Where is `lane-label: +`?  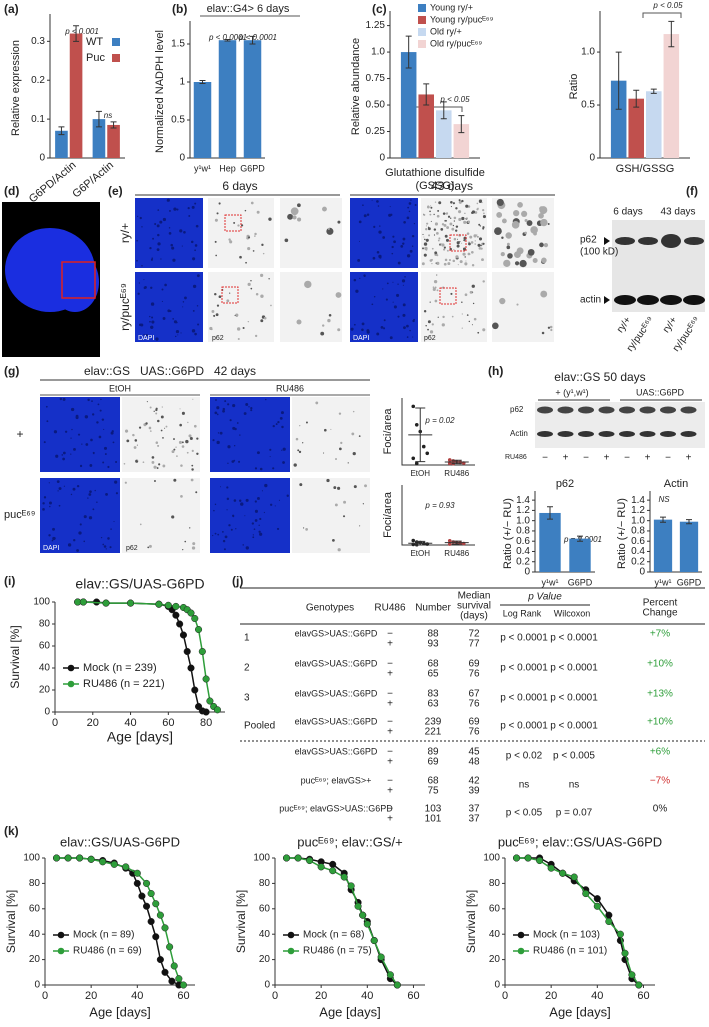
lane-label: + is located at coordinates (648, 458).